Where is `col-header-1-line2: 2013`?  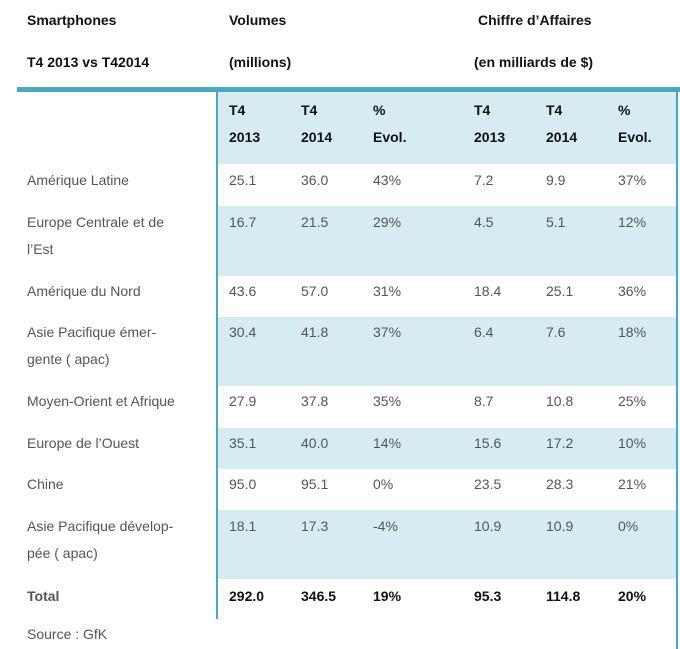
col-header-1-line2: 2013 is located at coordinates (245, 137).